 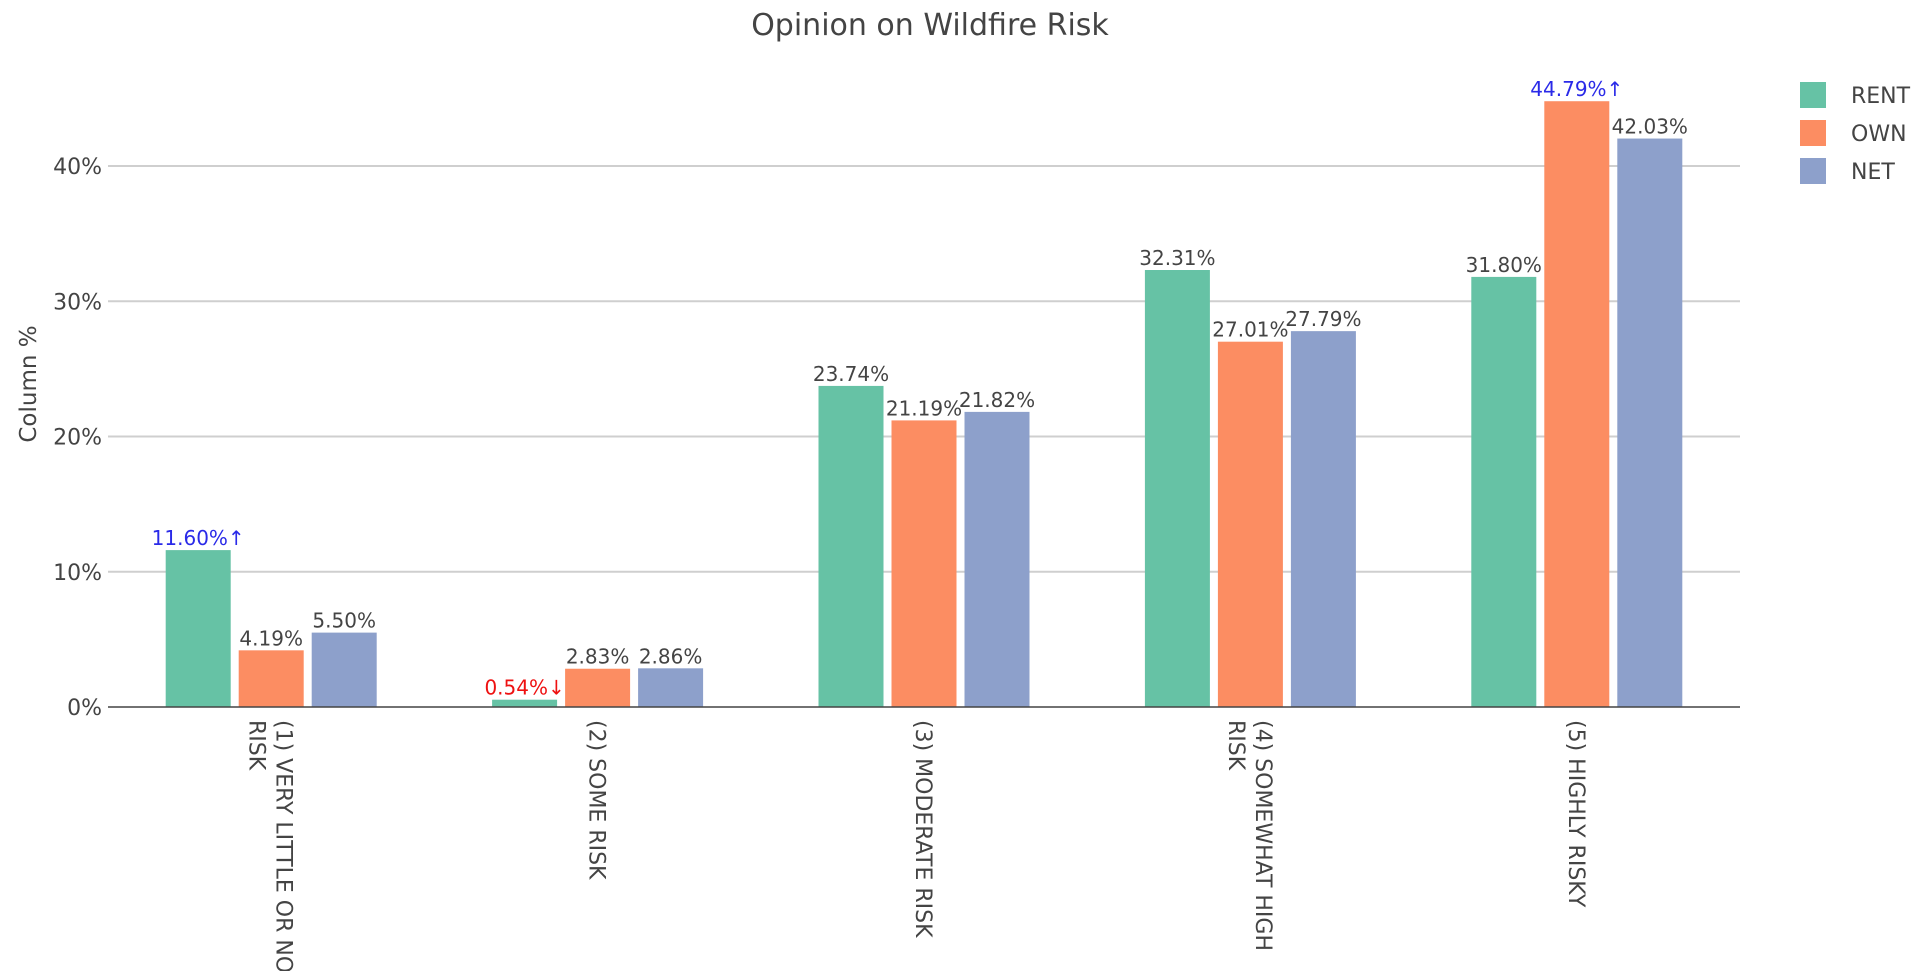 What do you see at coordinates (924, 408) in the screenshot?
I see `data-label: 21.19%` at bounding box center [924, 408].